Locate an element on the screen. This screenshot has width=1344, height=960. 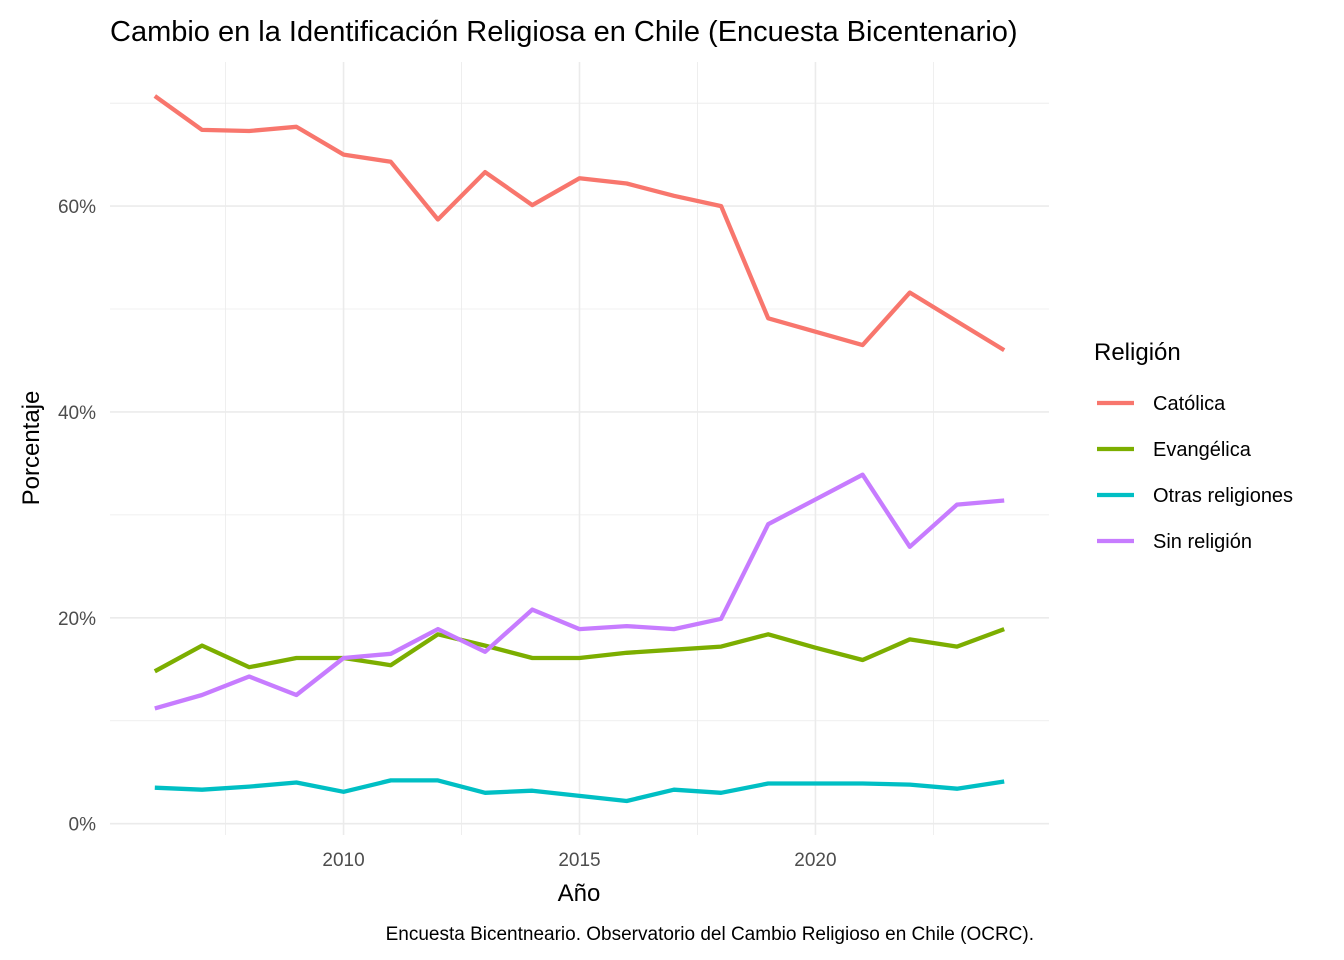
legend-label-evangelica: Evangélica is located at coordinates (1202, 450).